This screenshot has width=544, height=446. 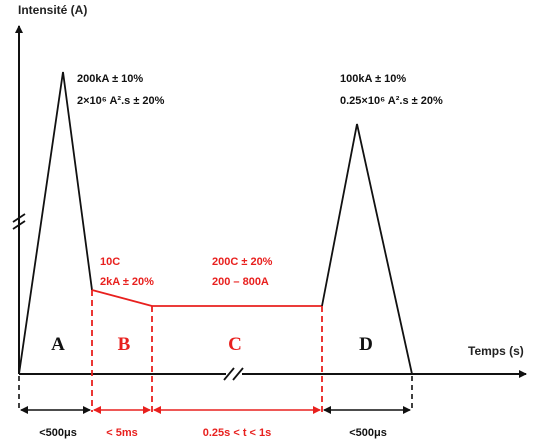 I want to click on phase-b-letter: B, so click(x=124, y=344).